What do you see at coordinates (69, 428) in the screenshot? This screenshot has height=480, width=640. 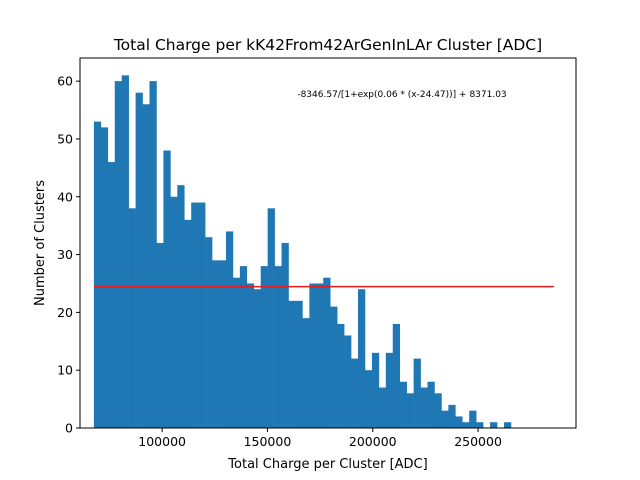 I see `y-tick-label: 0` at bounding box center [69, 428].